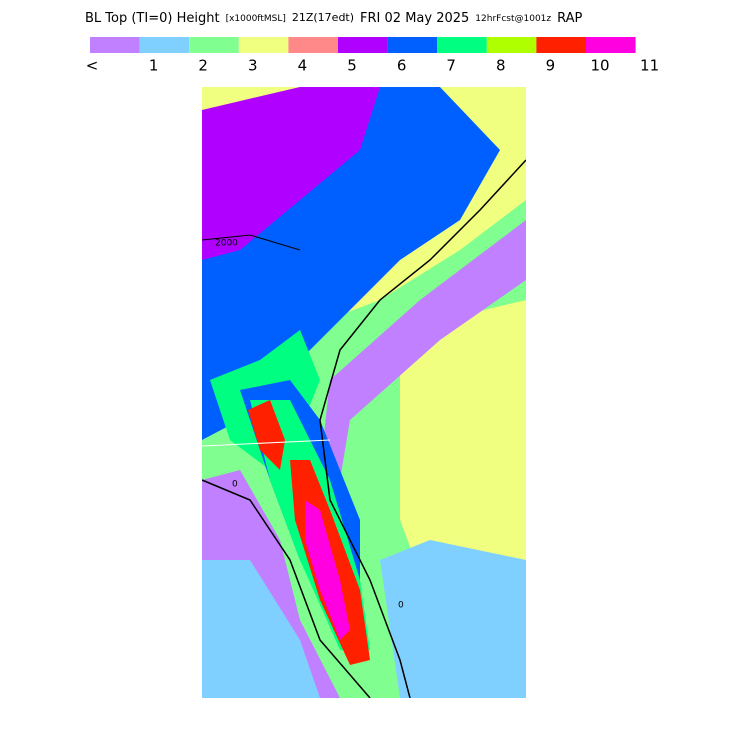  Describe the element at coordinates (599, 66) in the screenshot. I see `legend-label: 10` at that location.